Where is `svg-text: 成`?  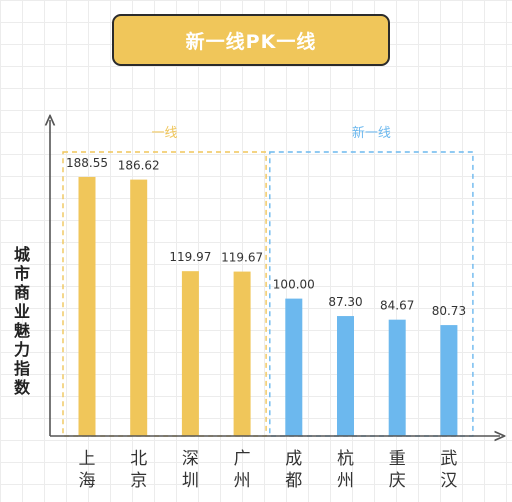
svg-text: 成 is located at coordinates (293, 459).